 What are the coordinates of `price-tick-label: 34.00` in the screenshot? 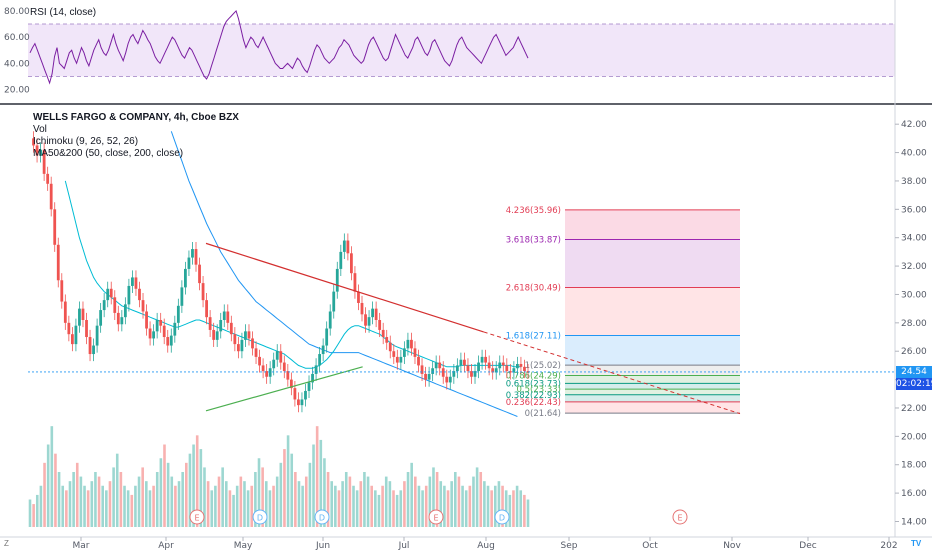 It's located at (914, 239).